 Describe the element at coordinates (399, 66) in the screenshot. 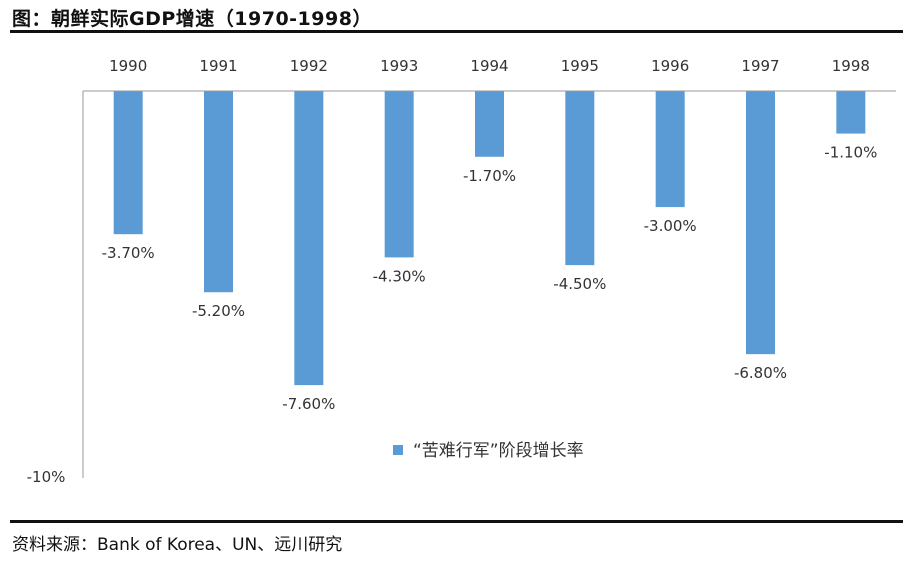

I see `x-tick-label-1993: 1993` at that location.